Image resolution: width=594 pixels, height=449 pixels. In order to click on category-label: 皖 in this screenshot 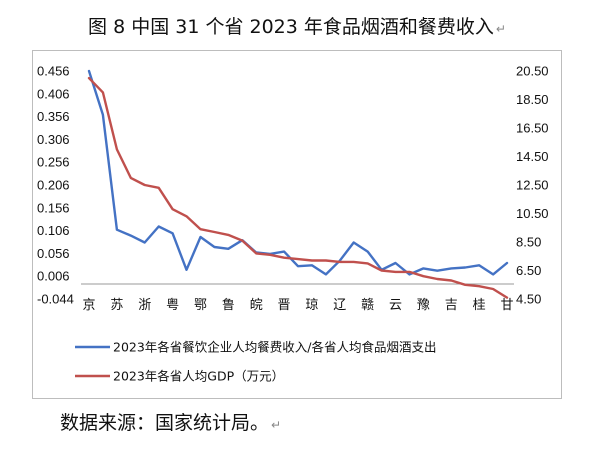, I will do `click(256, 305)`.